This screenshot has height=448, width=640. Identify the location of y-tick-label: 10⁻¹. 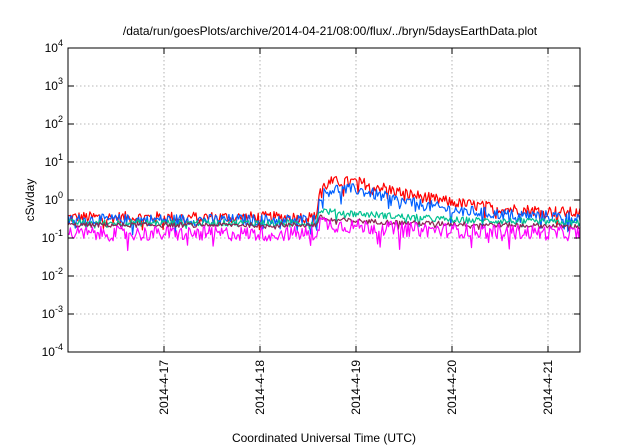
(52, 236).